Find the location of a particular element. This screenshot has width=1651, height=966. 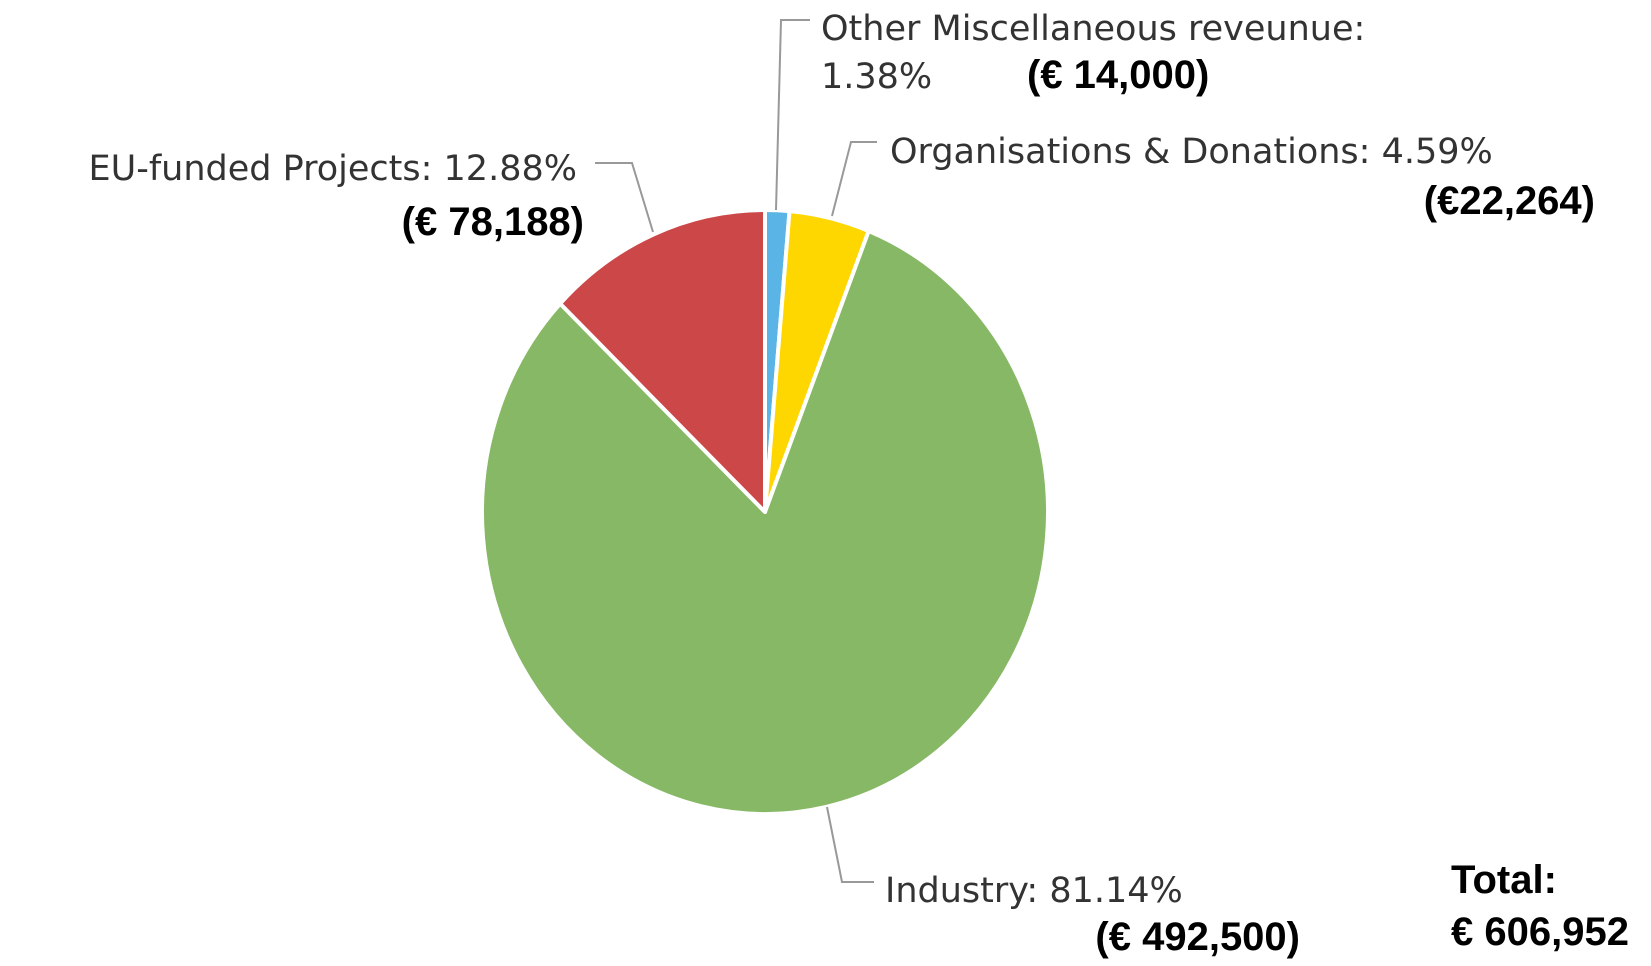

slice-label: Other Miscellaneous reveunue: is located at coordinates (1093, 29).